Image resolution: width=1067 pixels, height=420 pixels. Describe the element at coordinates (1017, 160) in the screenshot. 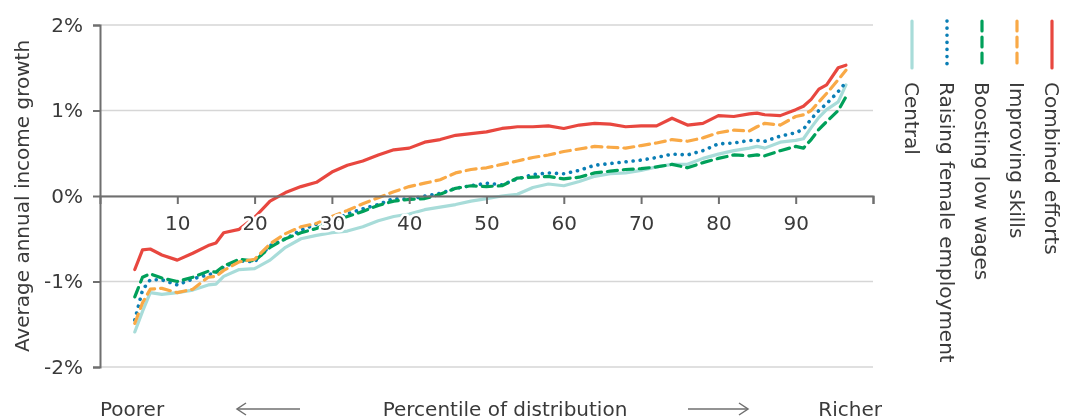

I see `legend-label: Improving skills` at that location.